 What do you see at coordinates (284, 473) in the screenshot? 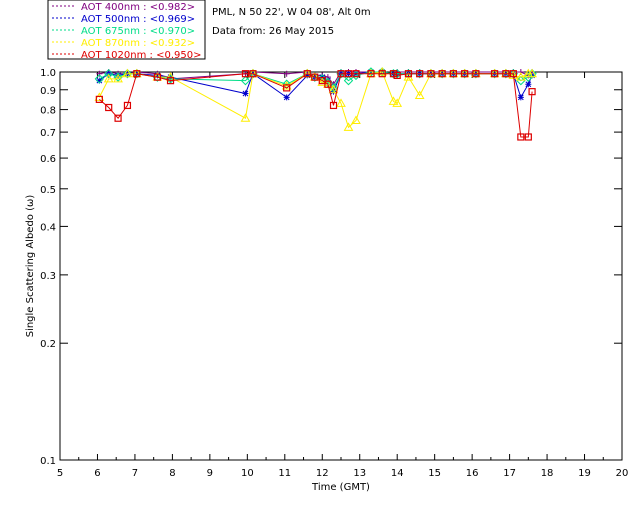
I see `x-tick-label: 11` at bounding box center [284, 473].